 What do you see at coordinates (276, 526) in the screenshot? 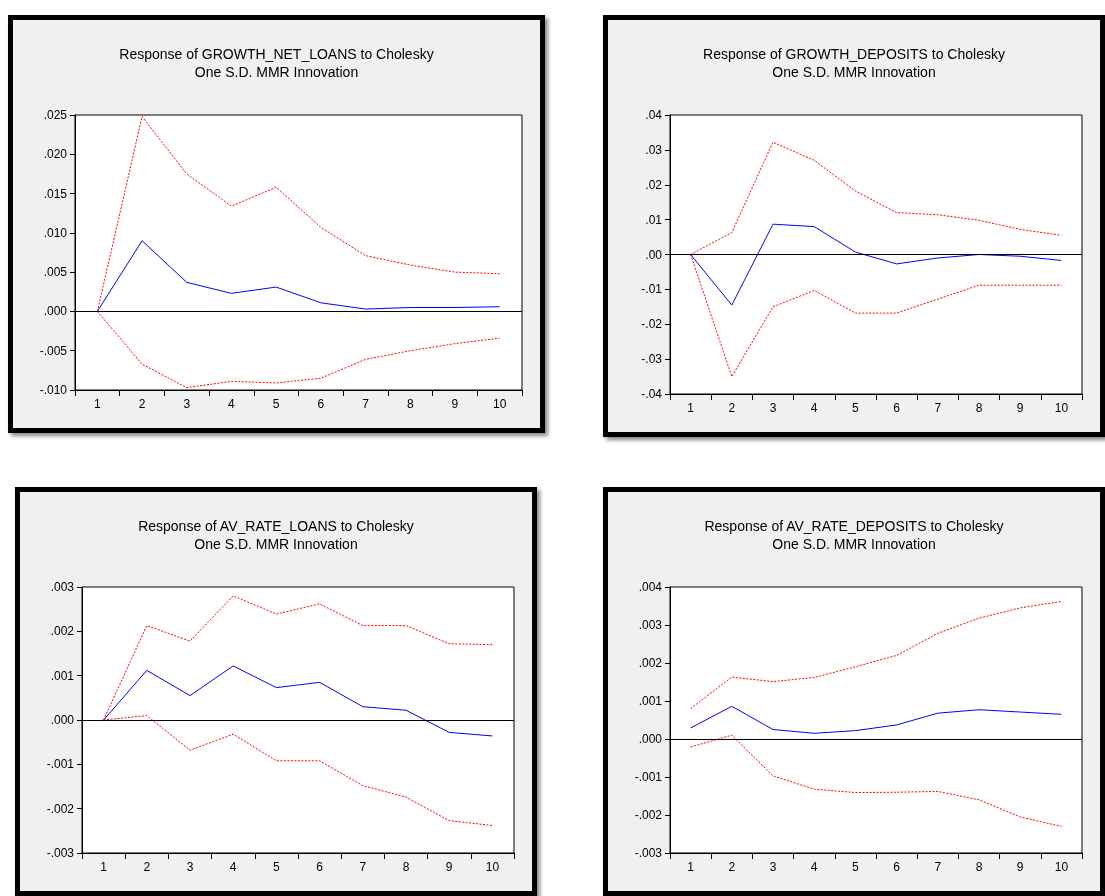
I see `chart-title: Response of AV_RATE_LOANS to Cholesky` at bounding box center [276, 526].